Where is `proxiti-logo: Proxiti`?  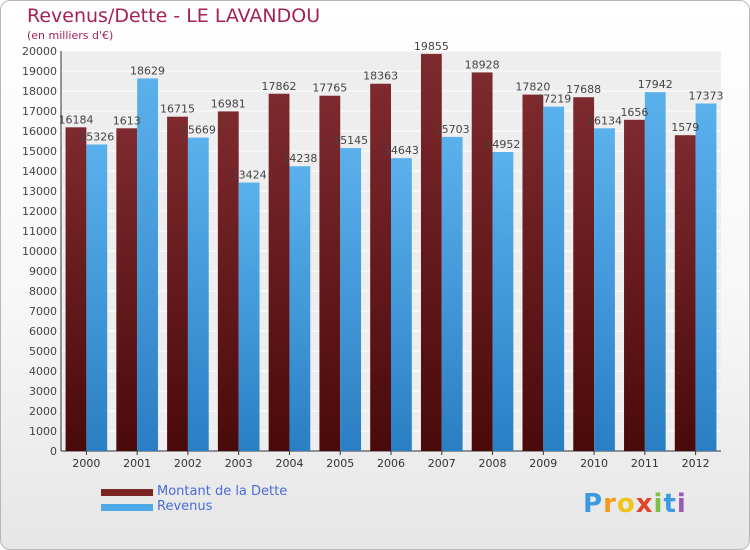 proxiti-logo: Proxiti is located at coordinates (635, 504).